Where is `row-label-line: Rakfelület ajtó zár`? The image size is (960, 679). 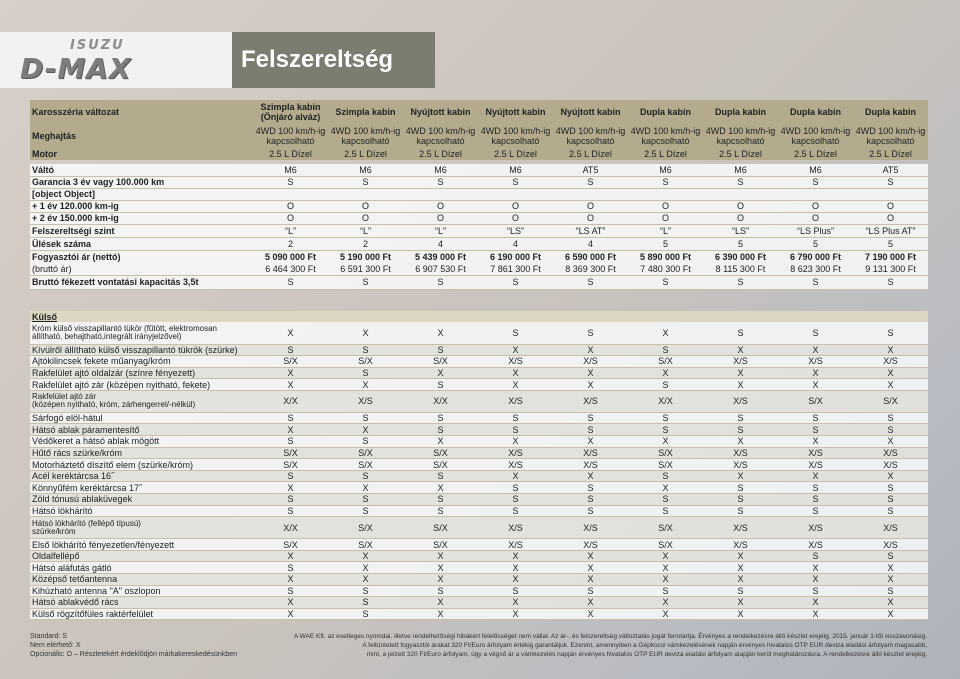
row-label-line: Rakfelület ajtó zár is located at coordinates (64, 397).